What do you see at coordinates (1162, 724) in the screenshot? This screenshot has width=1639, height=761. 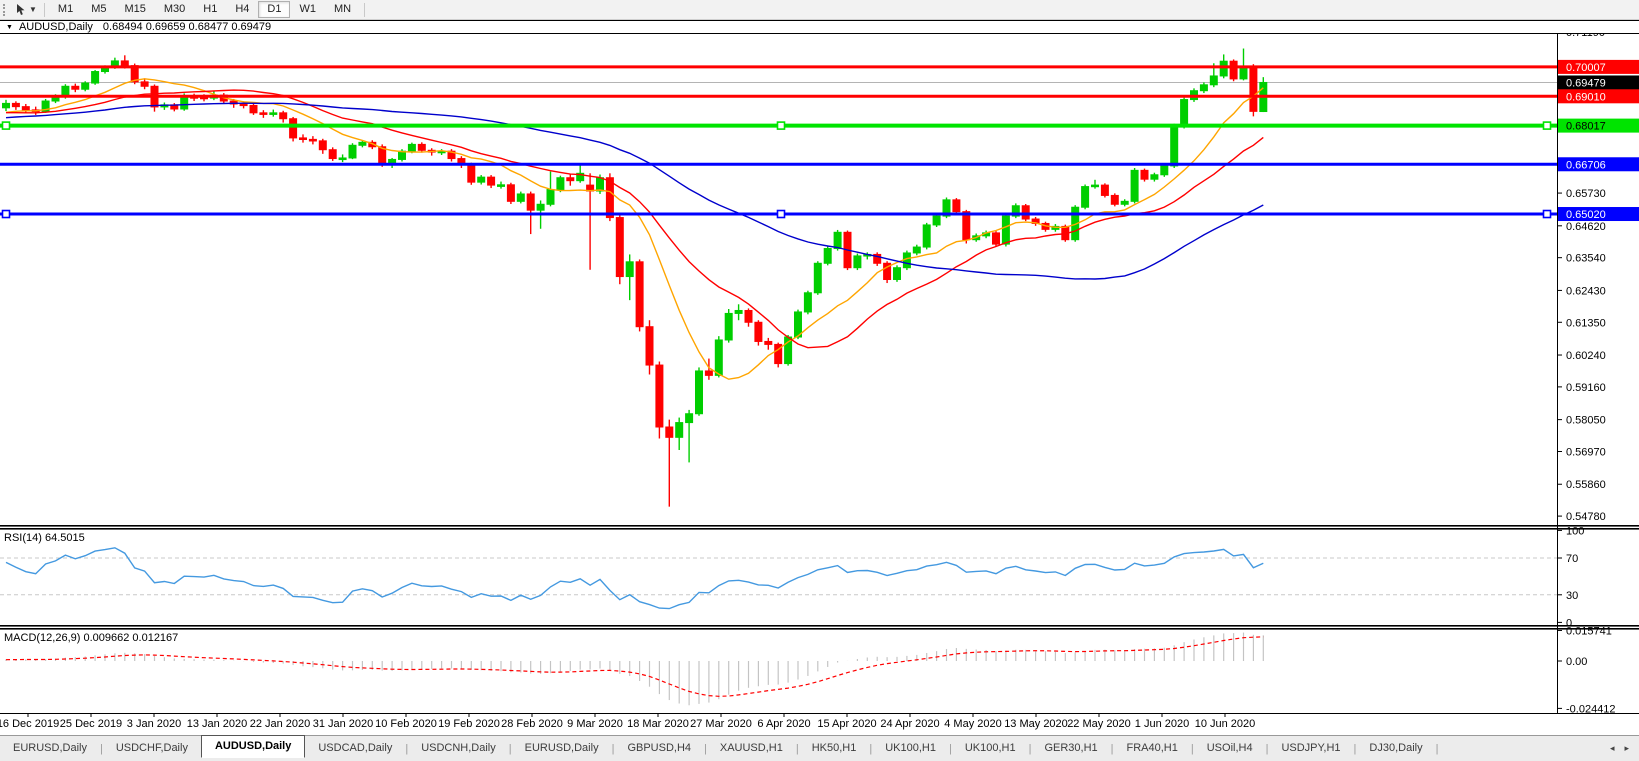 I see `date-label: 1 Jun 2020` at bounding box center [1162, 724].